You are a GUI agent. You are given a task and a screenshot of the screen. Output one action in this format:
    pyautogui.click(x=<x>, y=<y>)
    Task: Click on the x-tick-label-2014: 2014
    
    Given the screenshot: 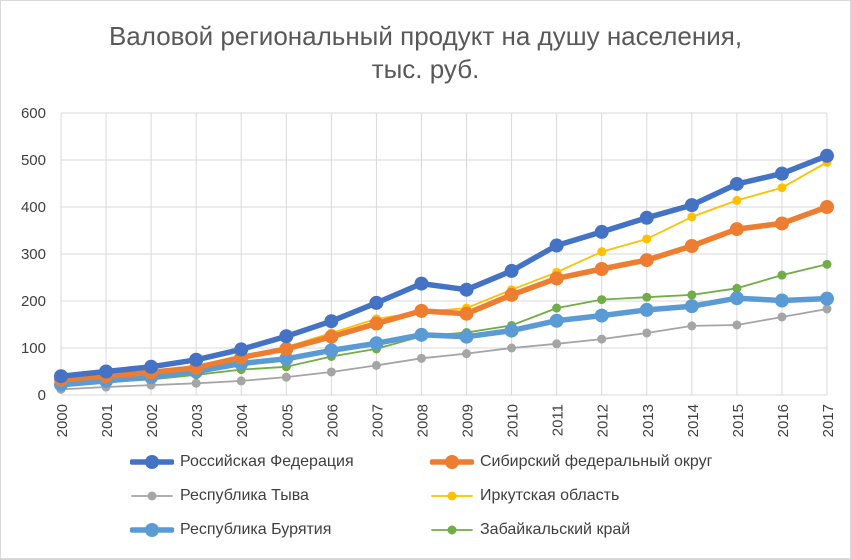 What is the action you would take?
    pyautogui.click(x=693, y=420)
    